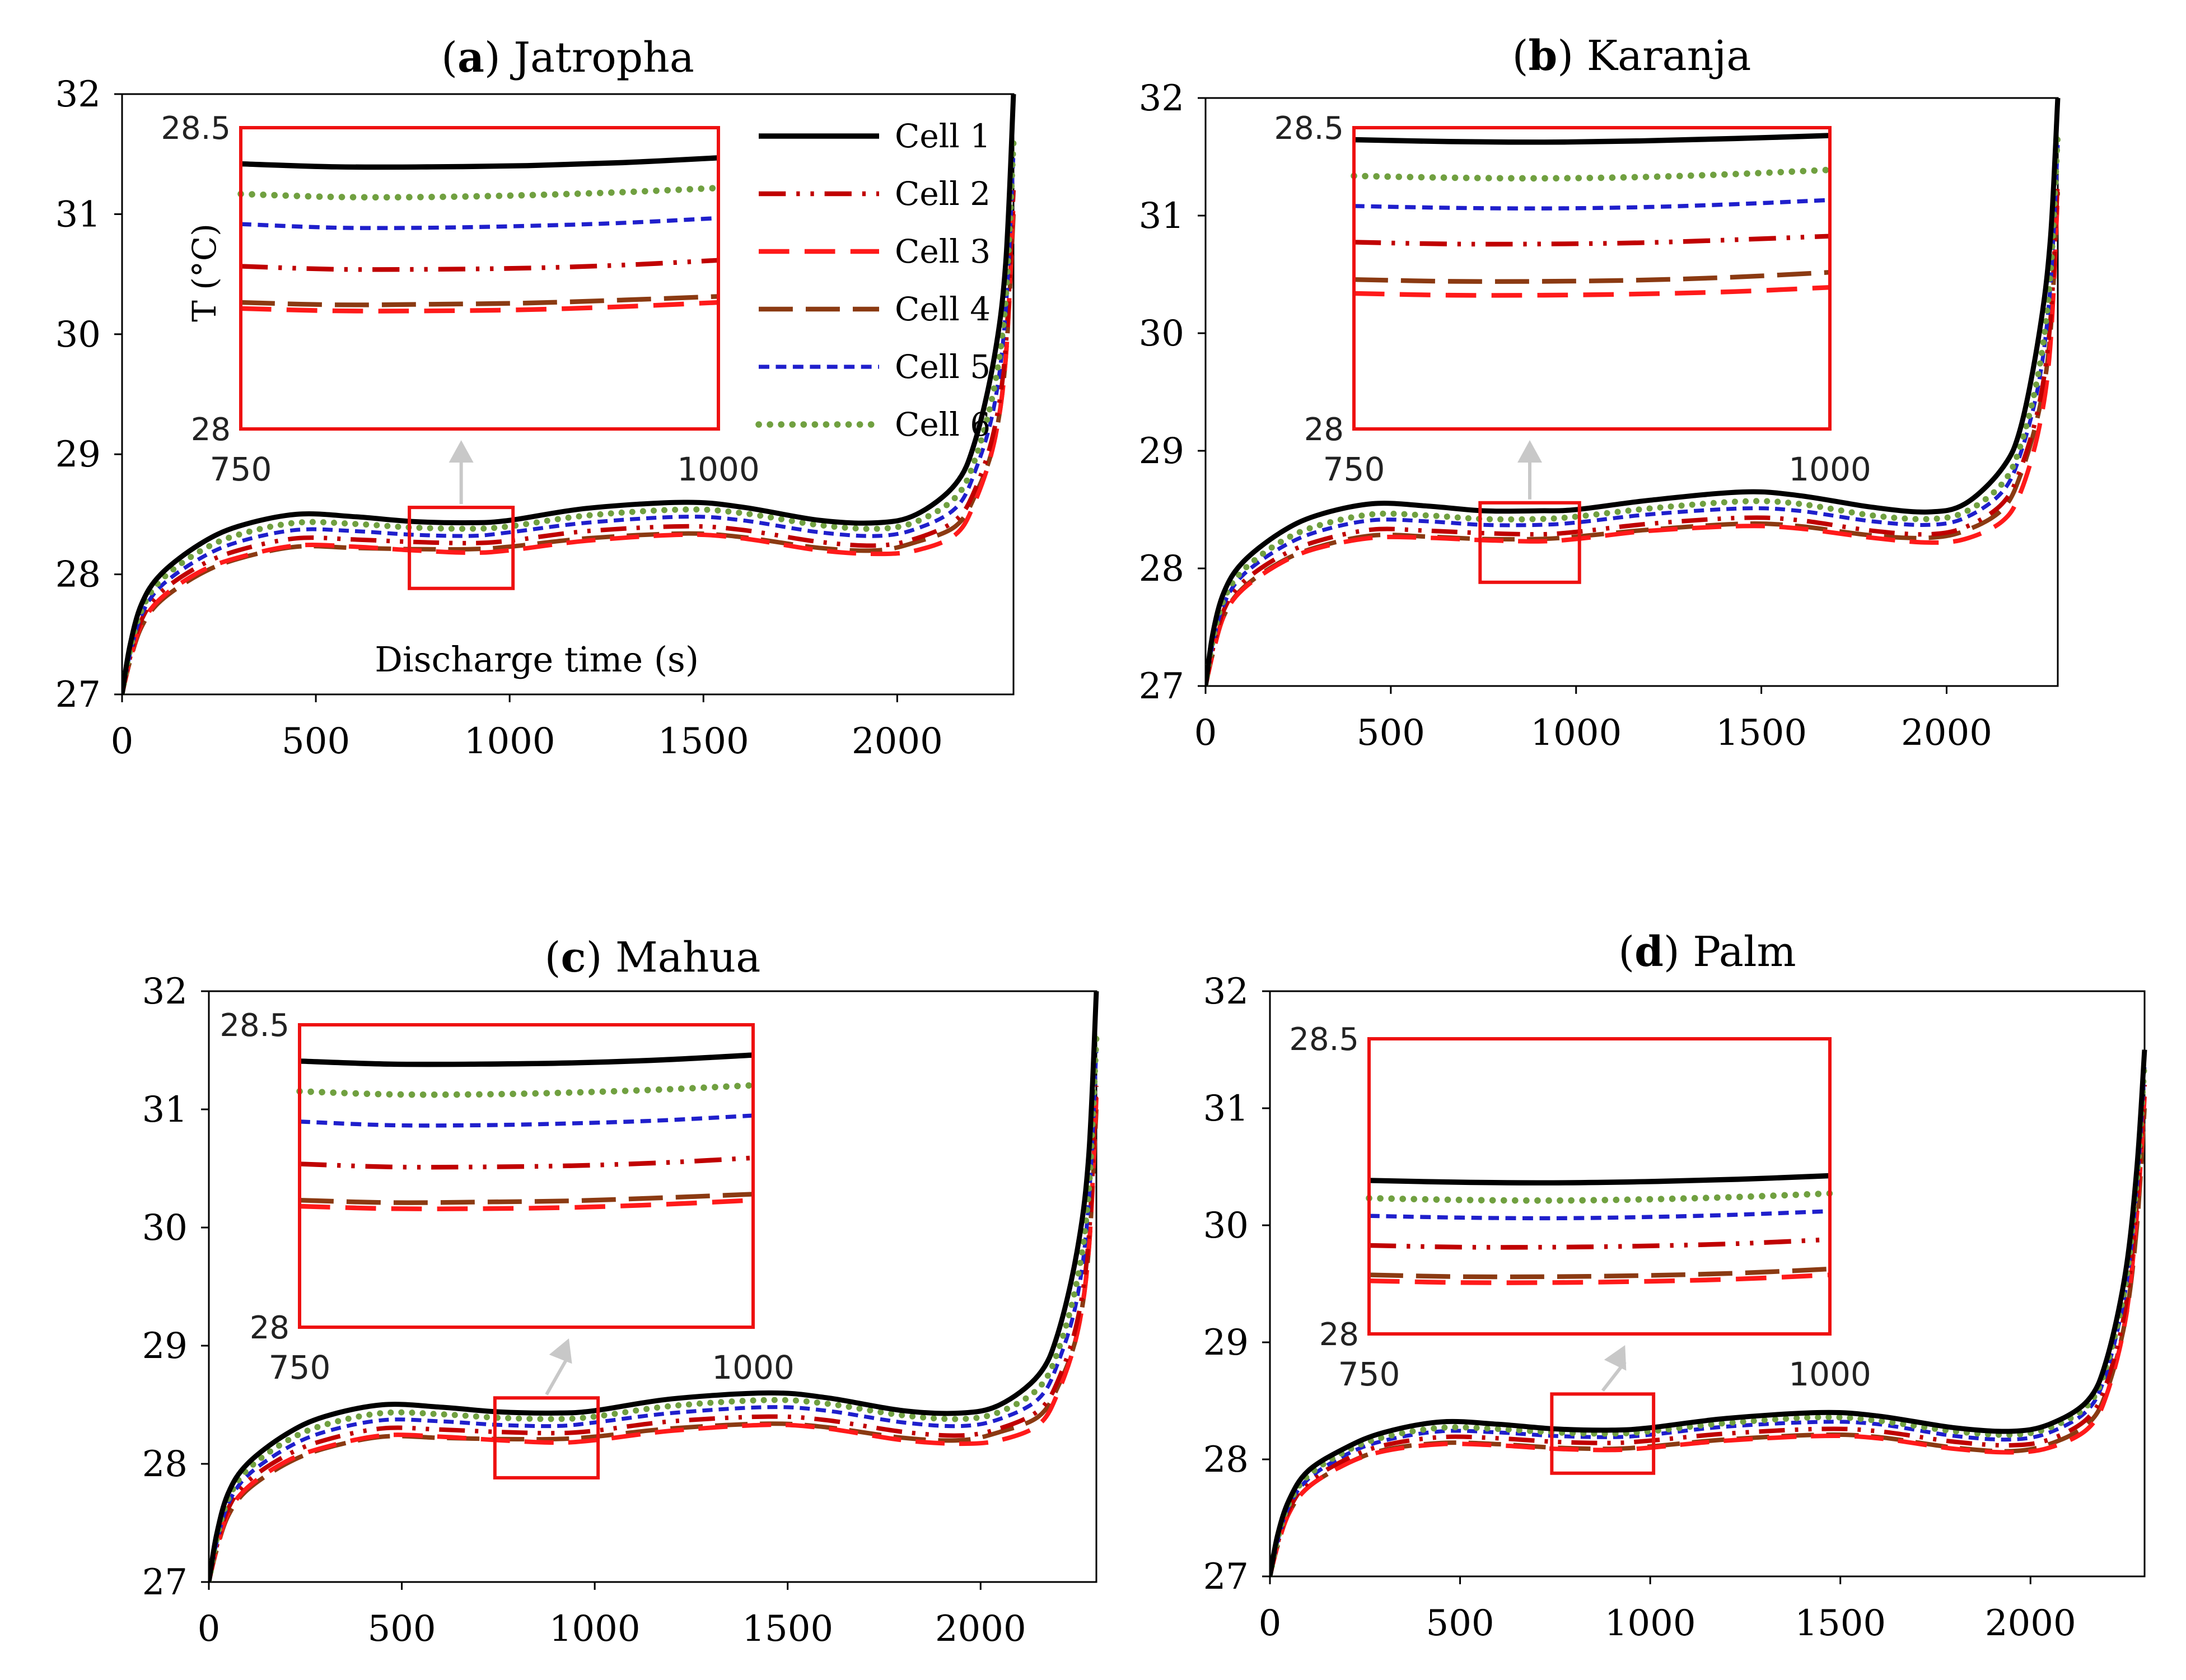 The width and height of the screenshot is (2186, 1680). What do you see at coordinates (943, 367) in the screenshot?
I see `legend-label: Cell 5` at bounding box center [943, 367].